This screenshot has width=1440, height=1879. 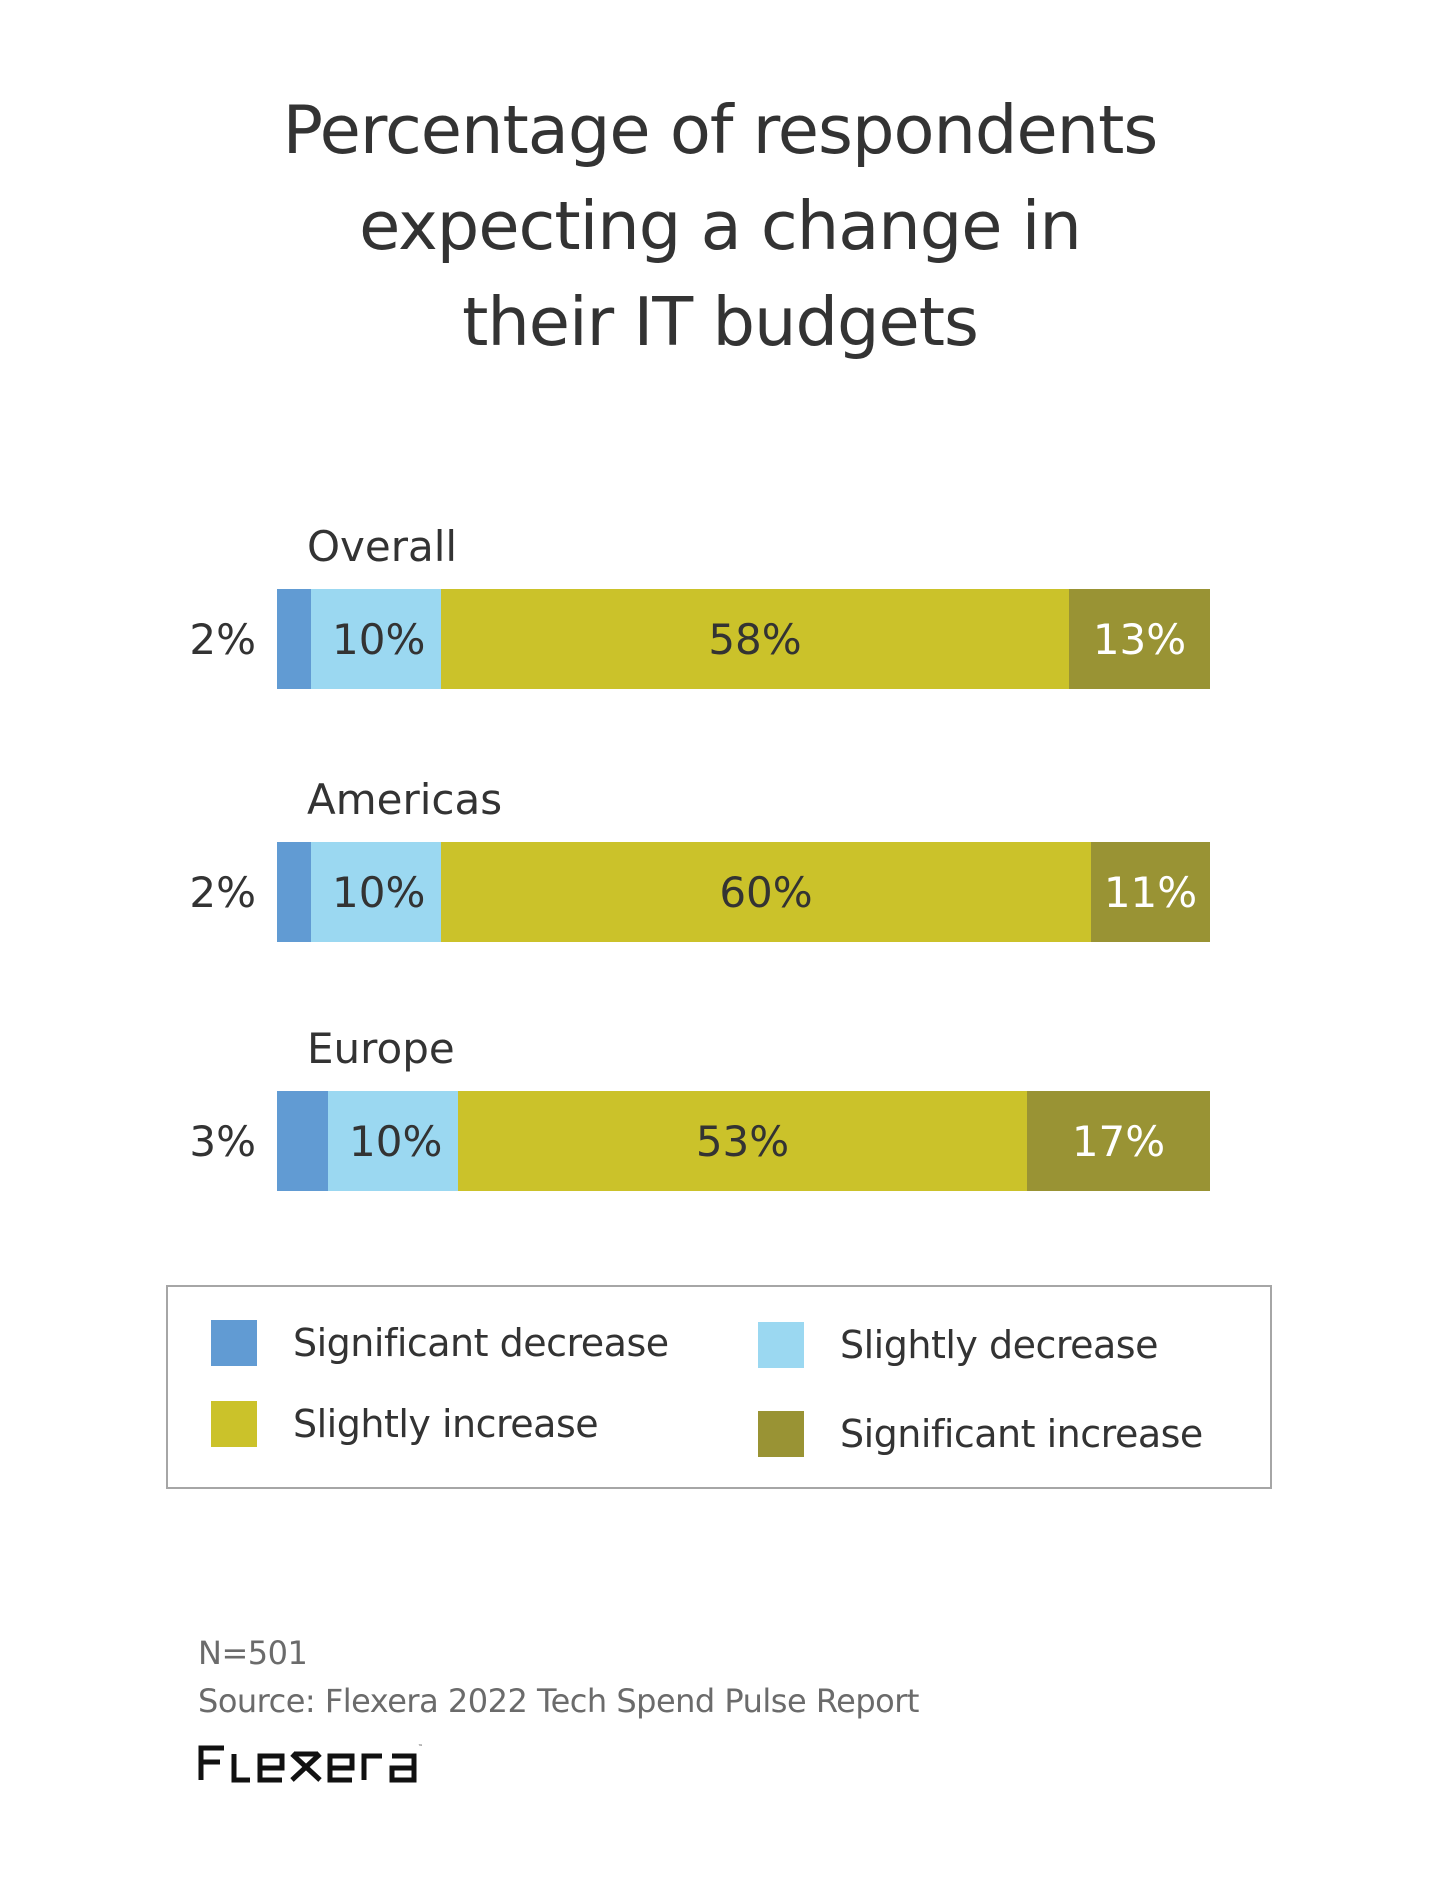 I want to click on svg-text: ™, so click(x=420, y=1747).